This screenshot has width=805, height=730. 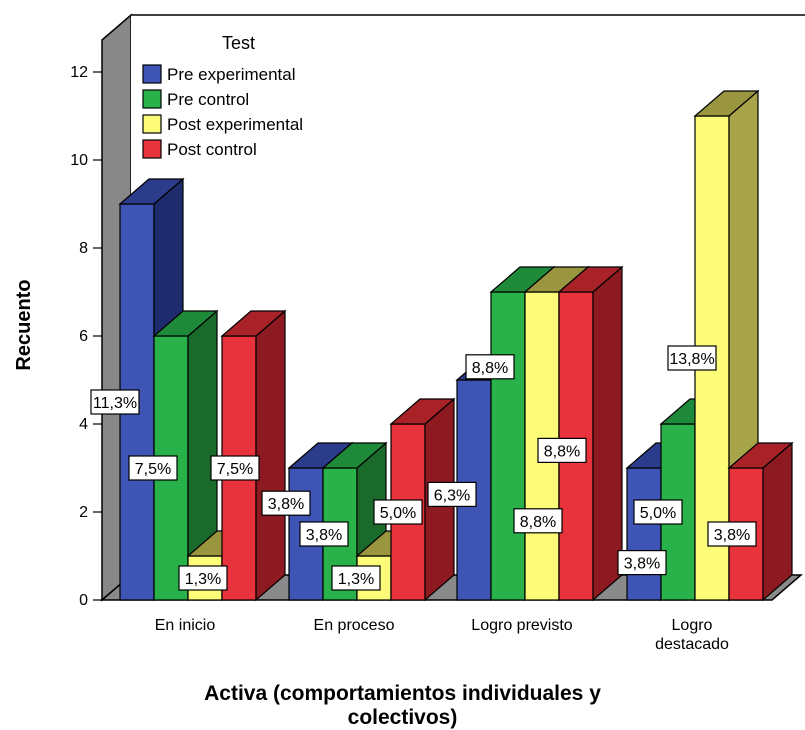 I want to click on legend-title: Test, so click(x=238, y=43).